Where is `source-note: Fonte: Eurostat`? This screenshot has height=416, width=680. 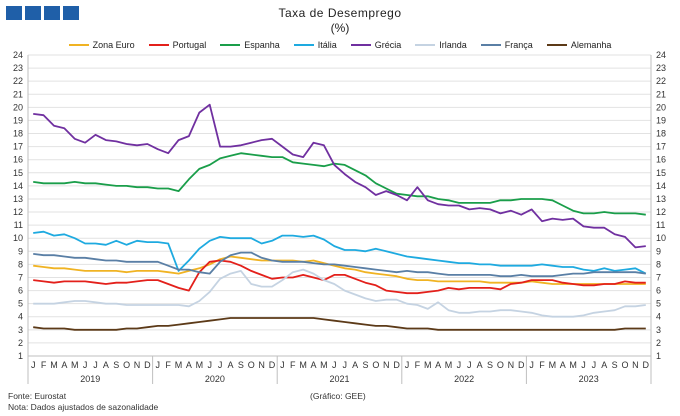
source-note: Fonte: Eurostat is located at coordinates (37, 396).